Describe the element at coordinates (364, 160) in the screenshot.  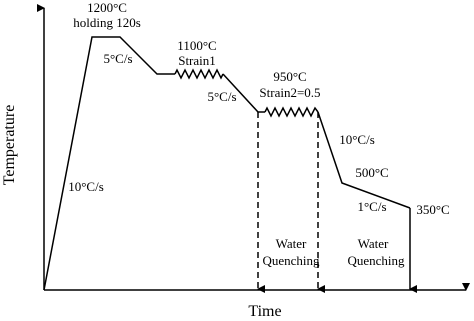
I see `process-line` at that location.